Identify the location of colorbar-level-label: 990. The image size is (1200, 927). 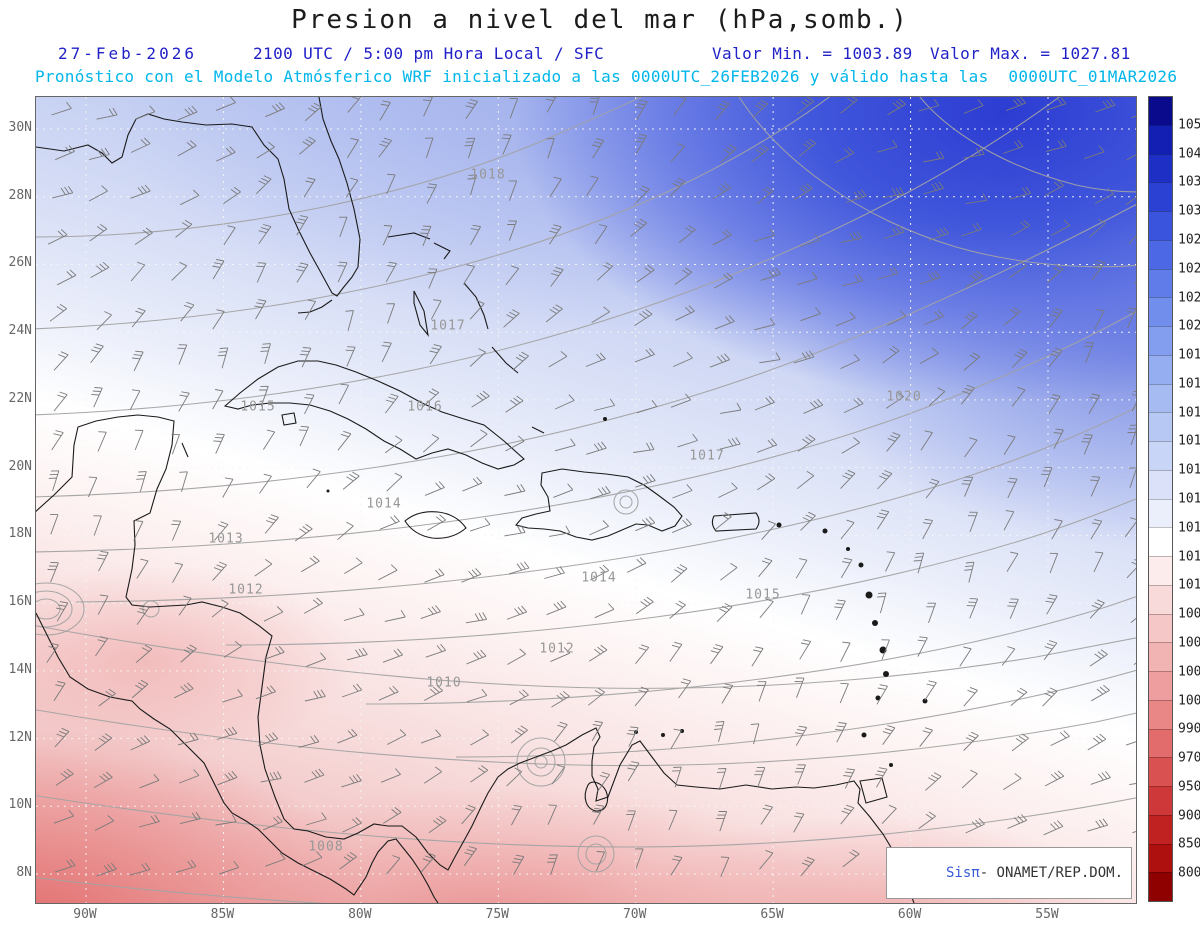
(1189, 729).